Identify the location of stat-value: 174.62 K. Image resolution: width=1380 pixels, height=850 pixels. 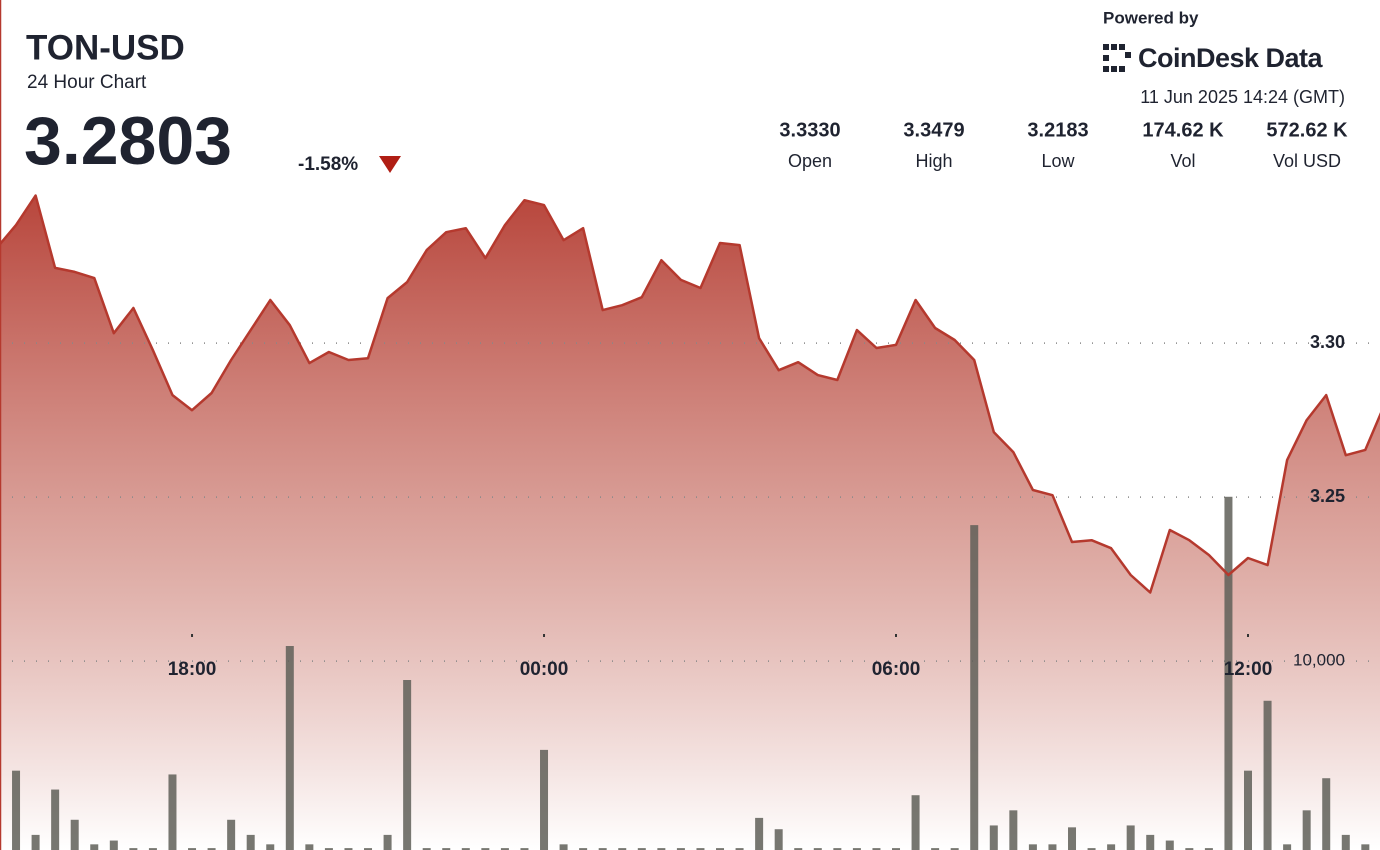
(1183, 130).